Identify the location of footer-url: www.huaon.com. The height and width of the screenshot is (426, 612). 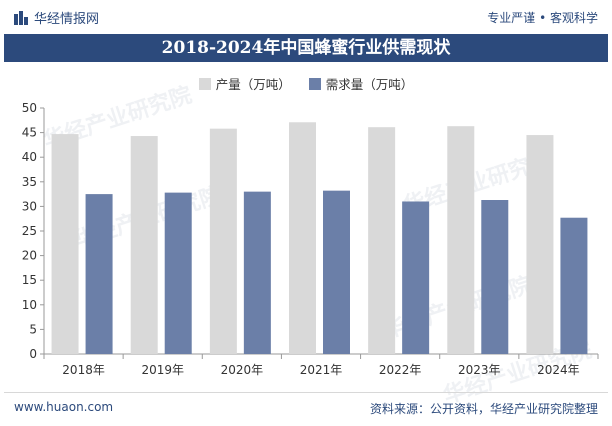
(64, 407).